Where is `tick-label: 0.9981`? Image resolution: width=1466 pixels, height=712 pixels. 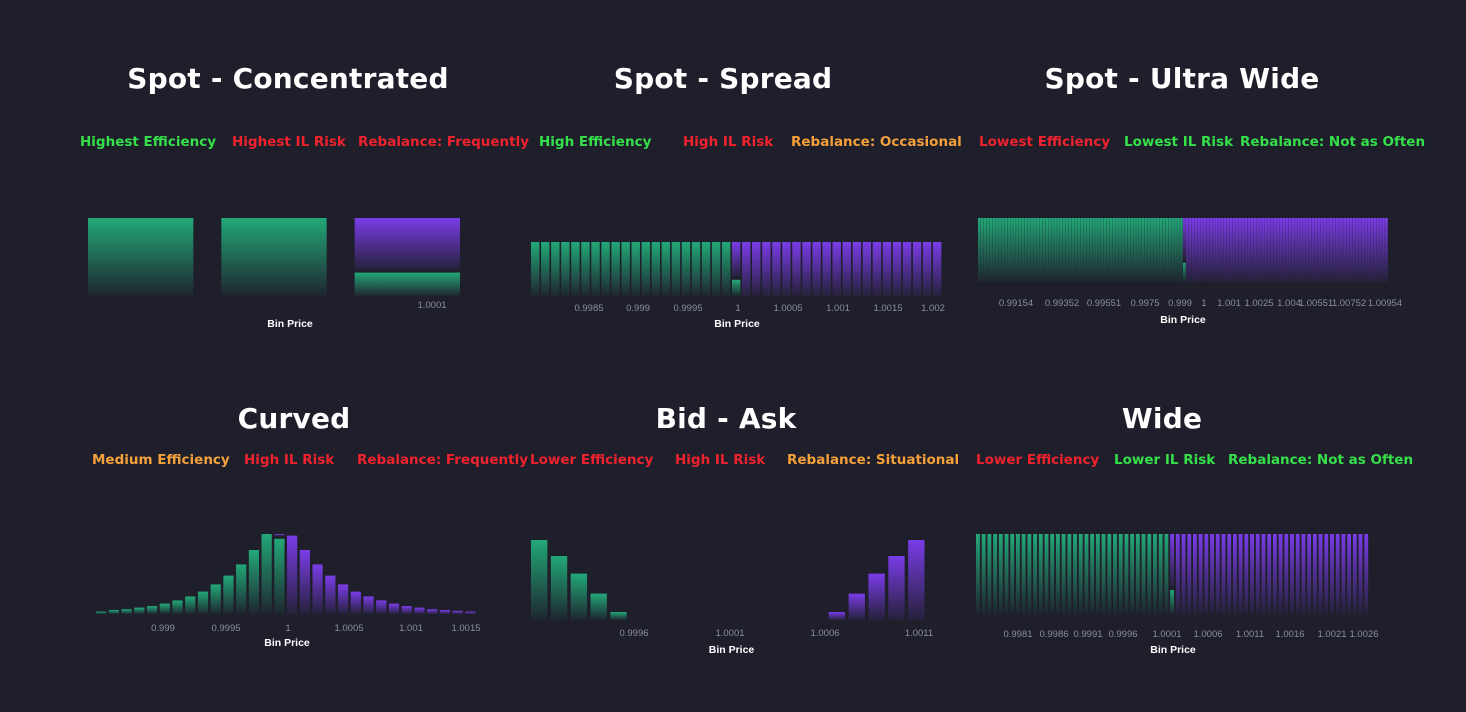
tick-label: 0.9981 is located at coordinates (1017, 634).